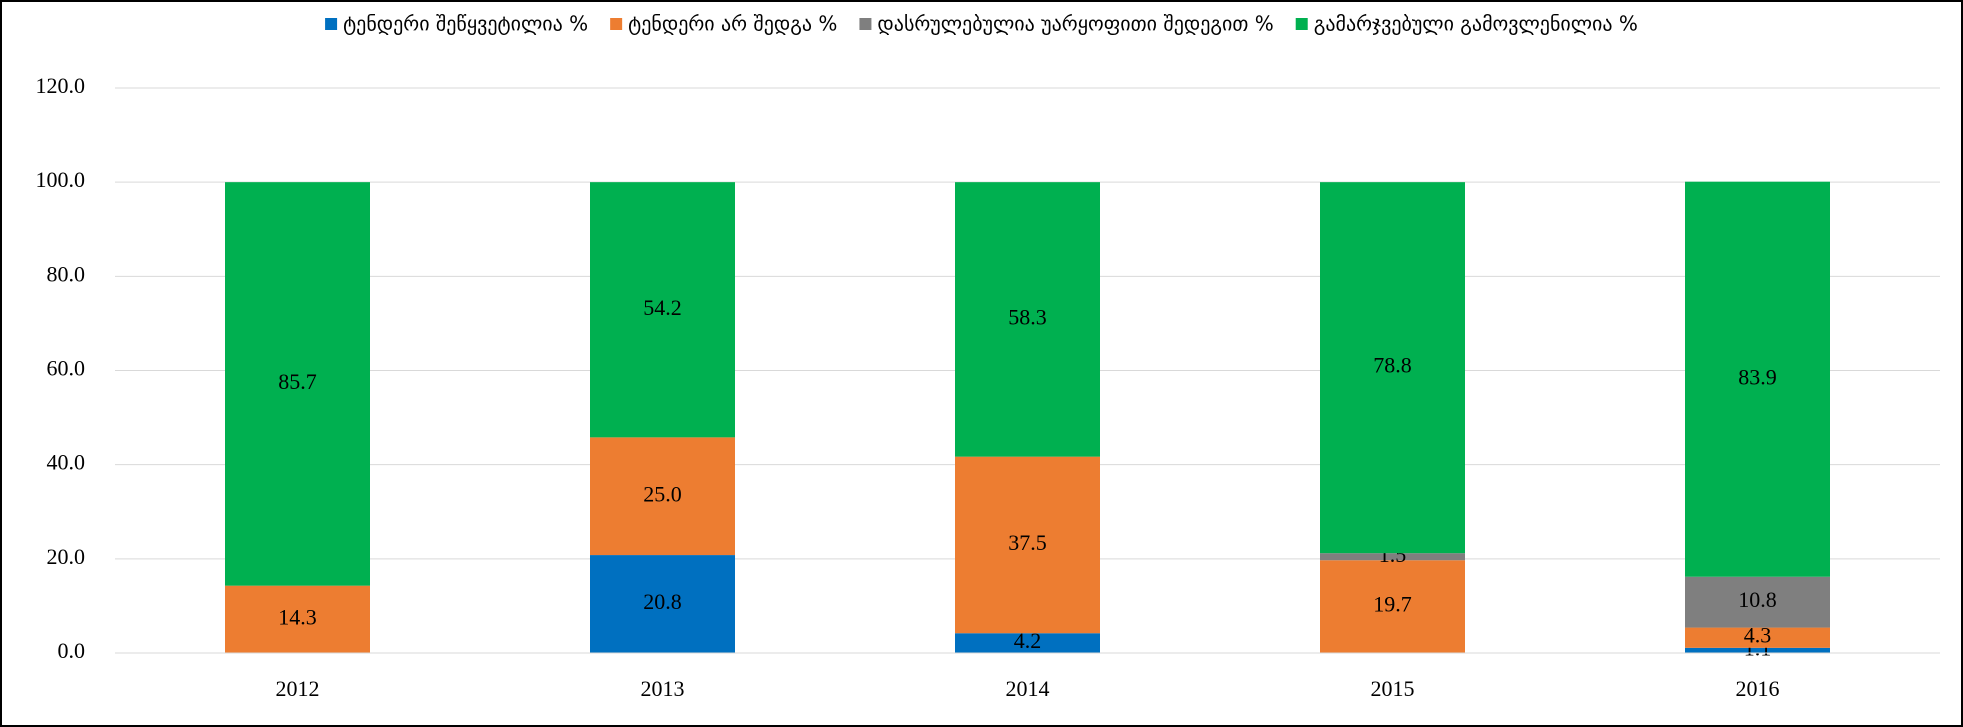  What do you see at coordinates (1393, 688) in the screenshot?
I see `x-tick-label: 2015` at bounding box center [1393, 688].